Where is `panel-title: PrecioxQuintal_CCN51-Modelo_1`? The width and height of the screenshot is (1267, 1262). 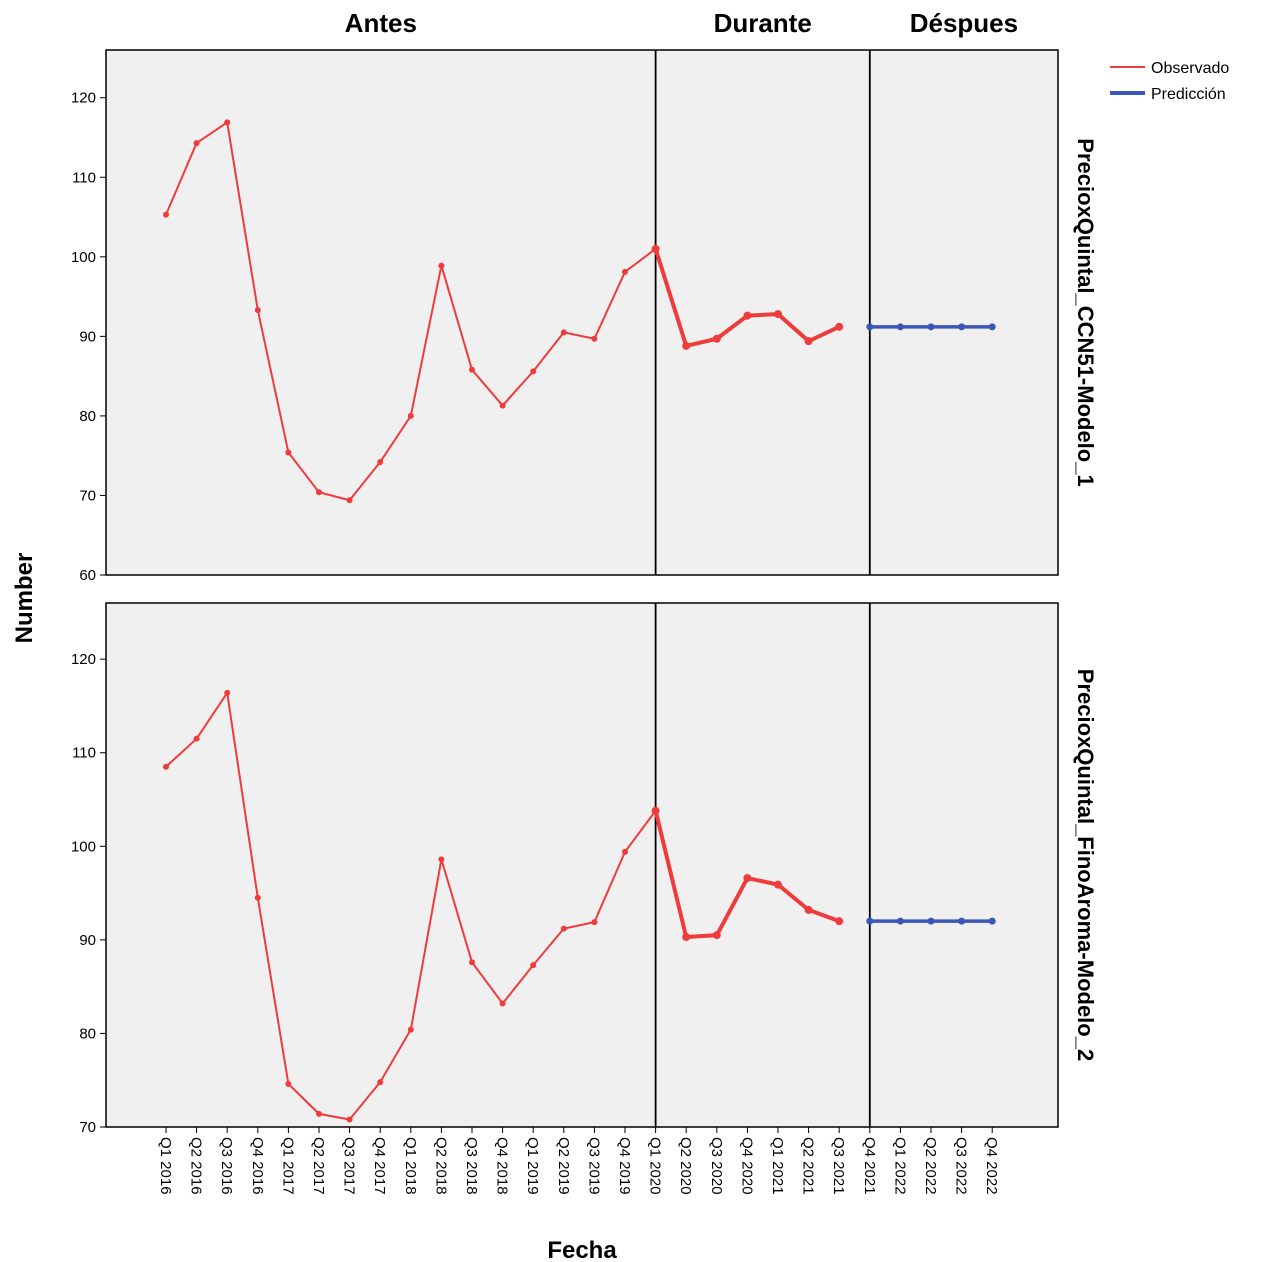
panel-title: PrecioxQuintal_CCN51-Modelo_1 is located at coordinates (1085, 312).